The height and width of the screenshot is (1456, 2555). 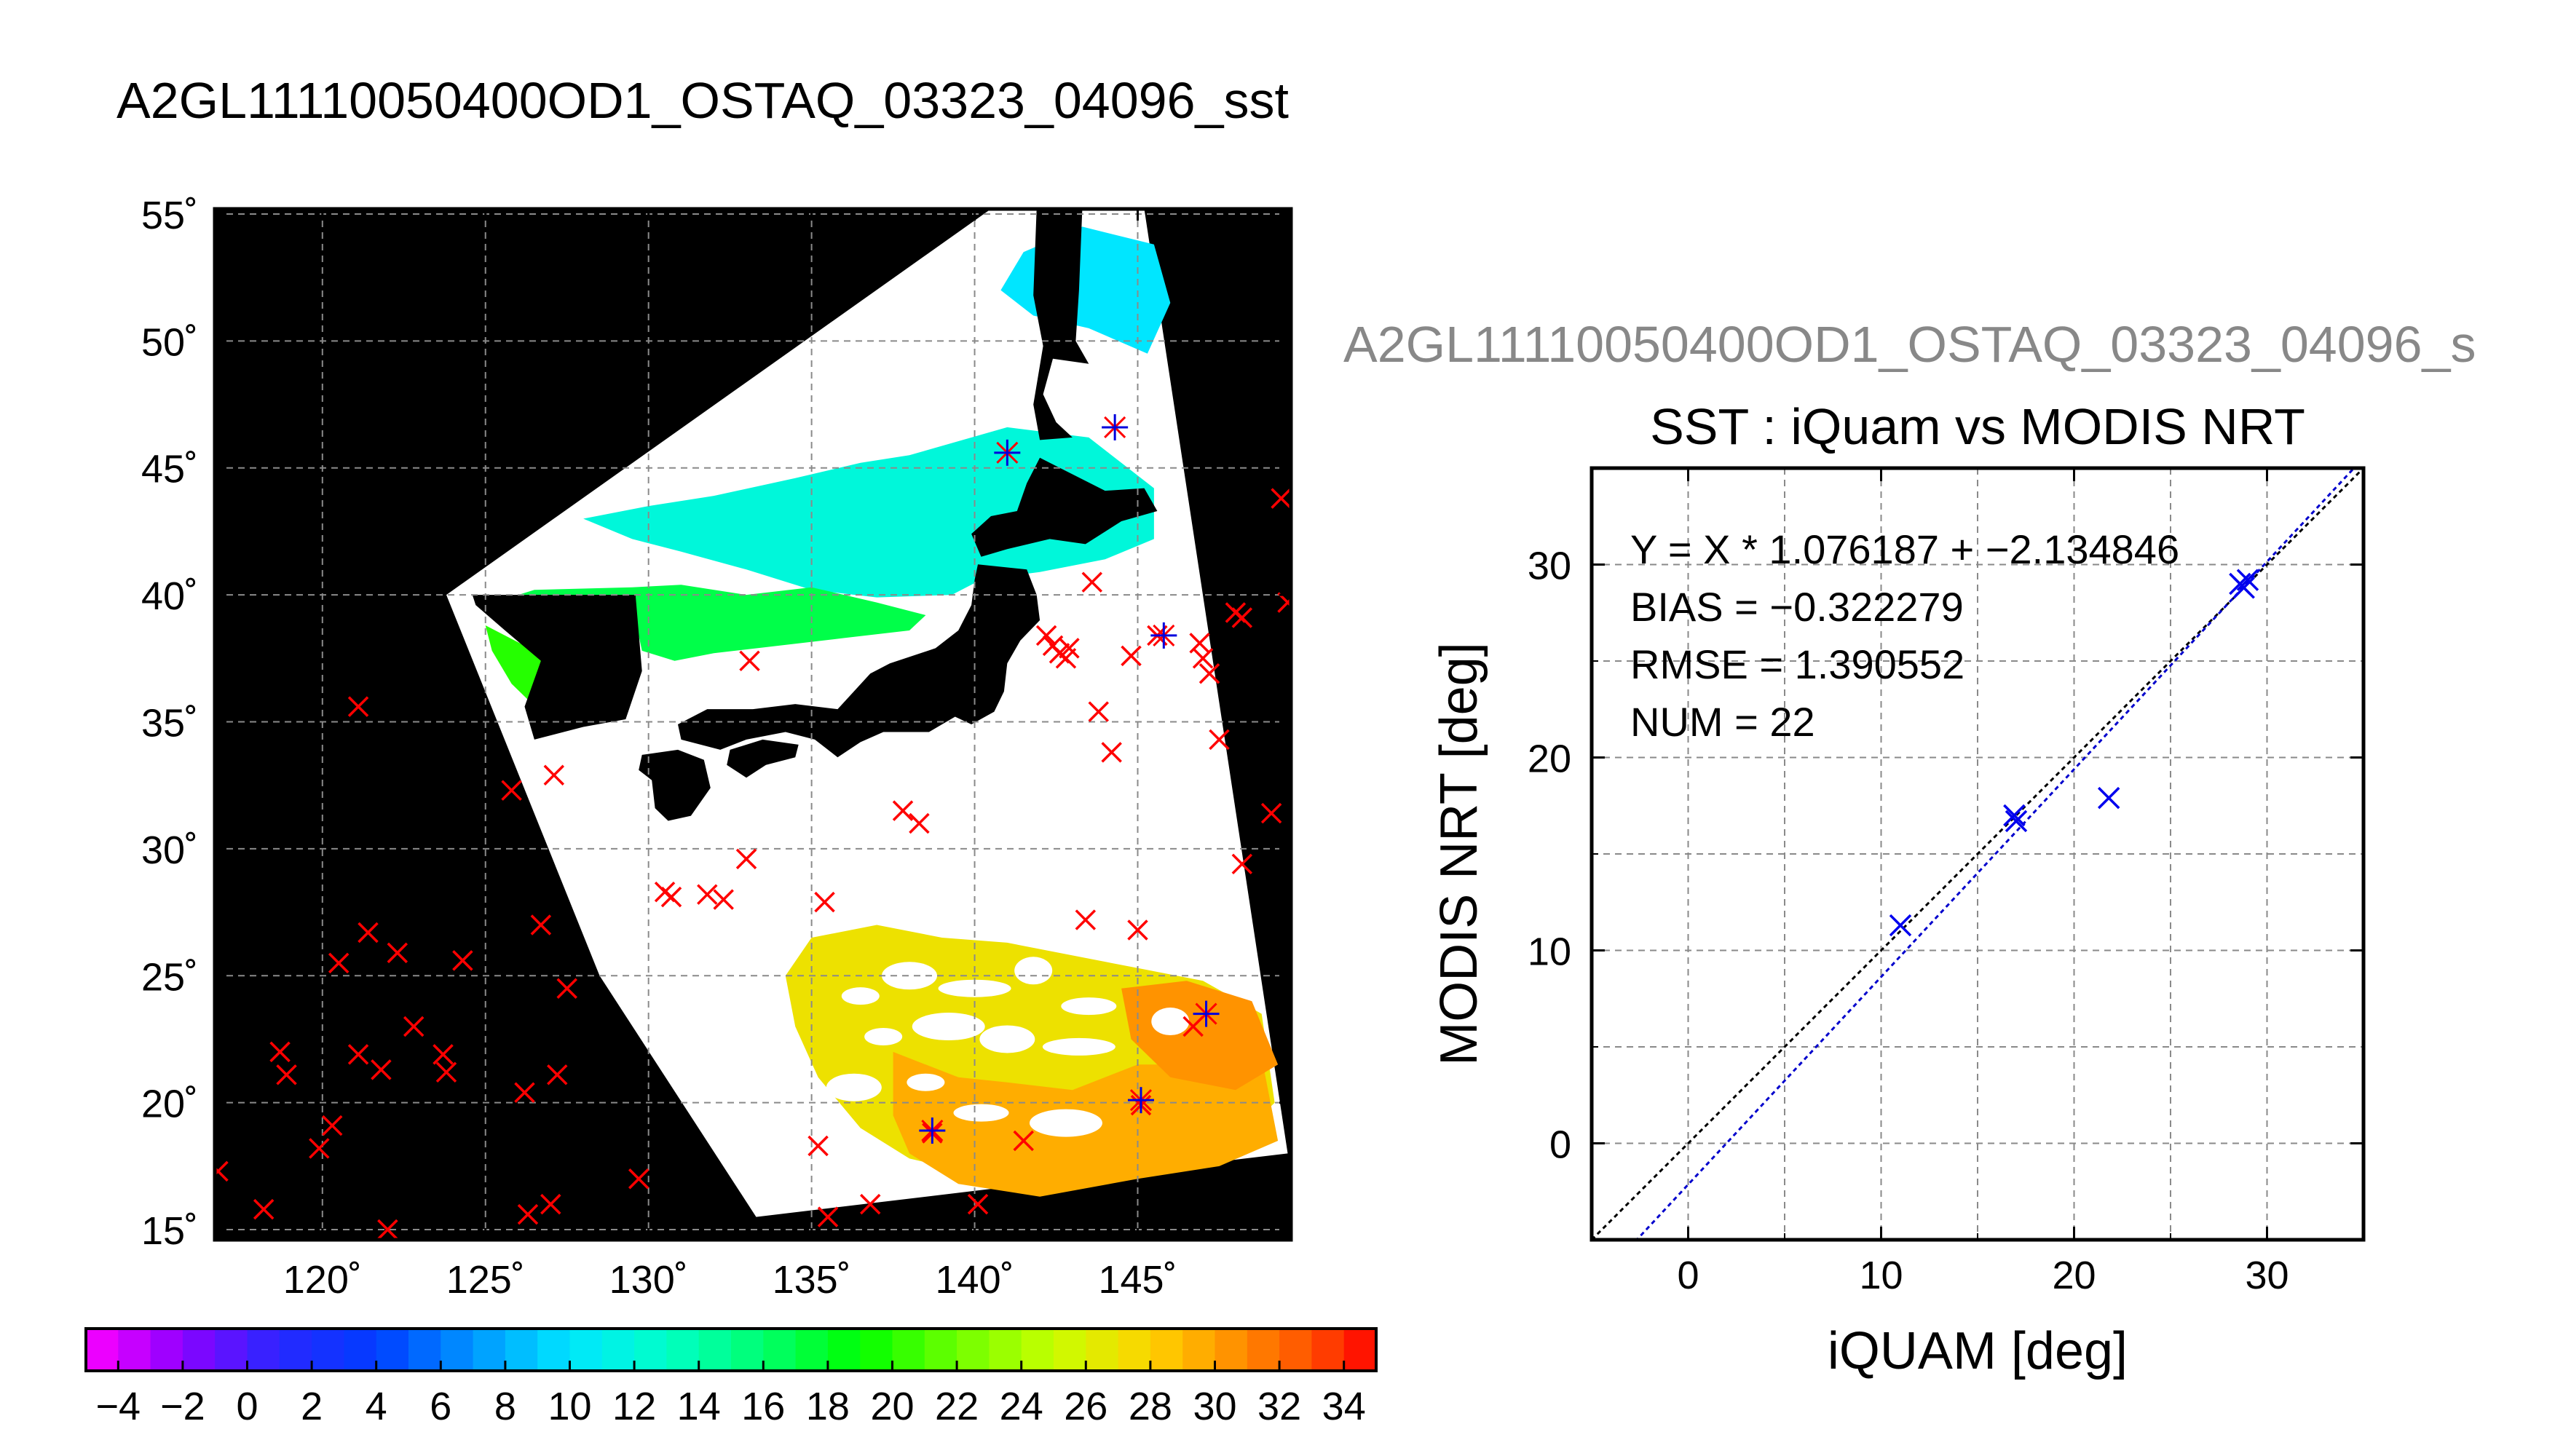 I want to click on colorbar-tick-label: 26, so click(x=1085, y=1406).